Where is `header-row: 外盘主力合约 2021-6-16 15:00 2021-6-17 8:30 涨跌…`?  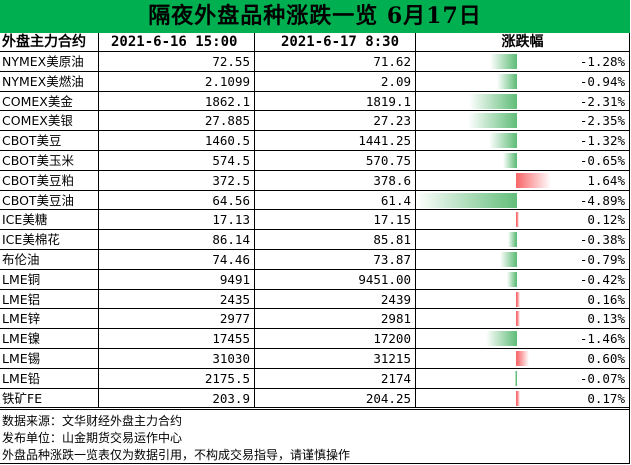
header-row: 外盘主力合约 2021-6-16 15:00 2021-6-17 8:30 涨跌… is located at coordinates (315, 42).